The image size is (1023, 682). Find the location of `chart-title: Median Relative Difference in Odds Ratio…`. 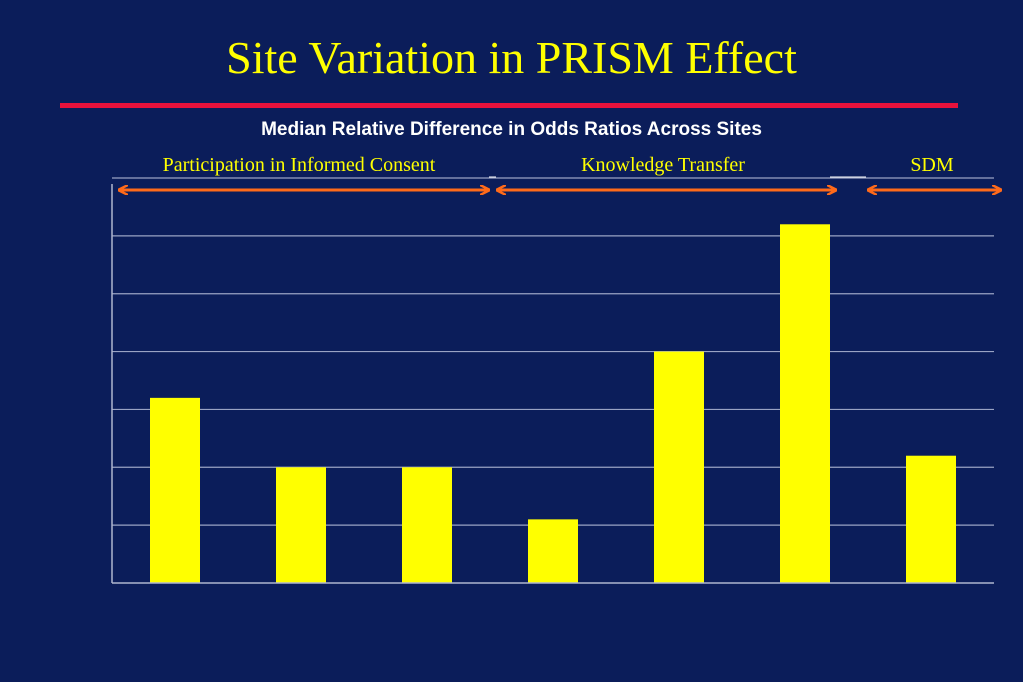

chart-title: Median Relative Difference in Odds Ratio… is located at coordinates (511, 129).